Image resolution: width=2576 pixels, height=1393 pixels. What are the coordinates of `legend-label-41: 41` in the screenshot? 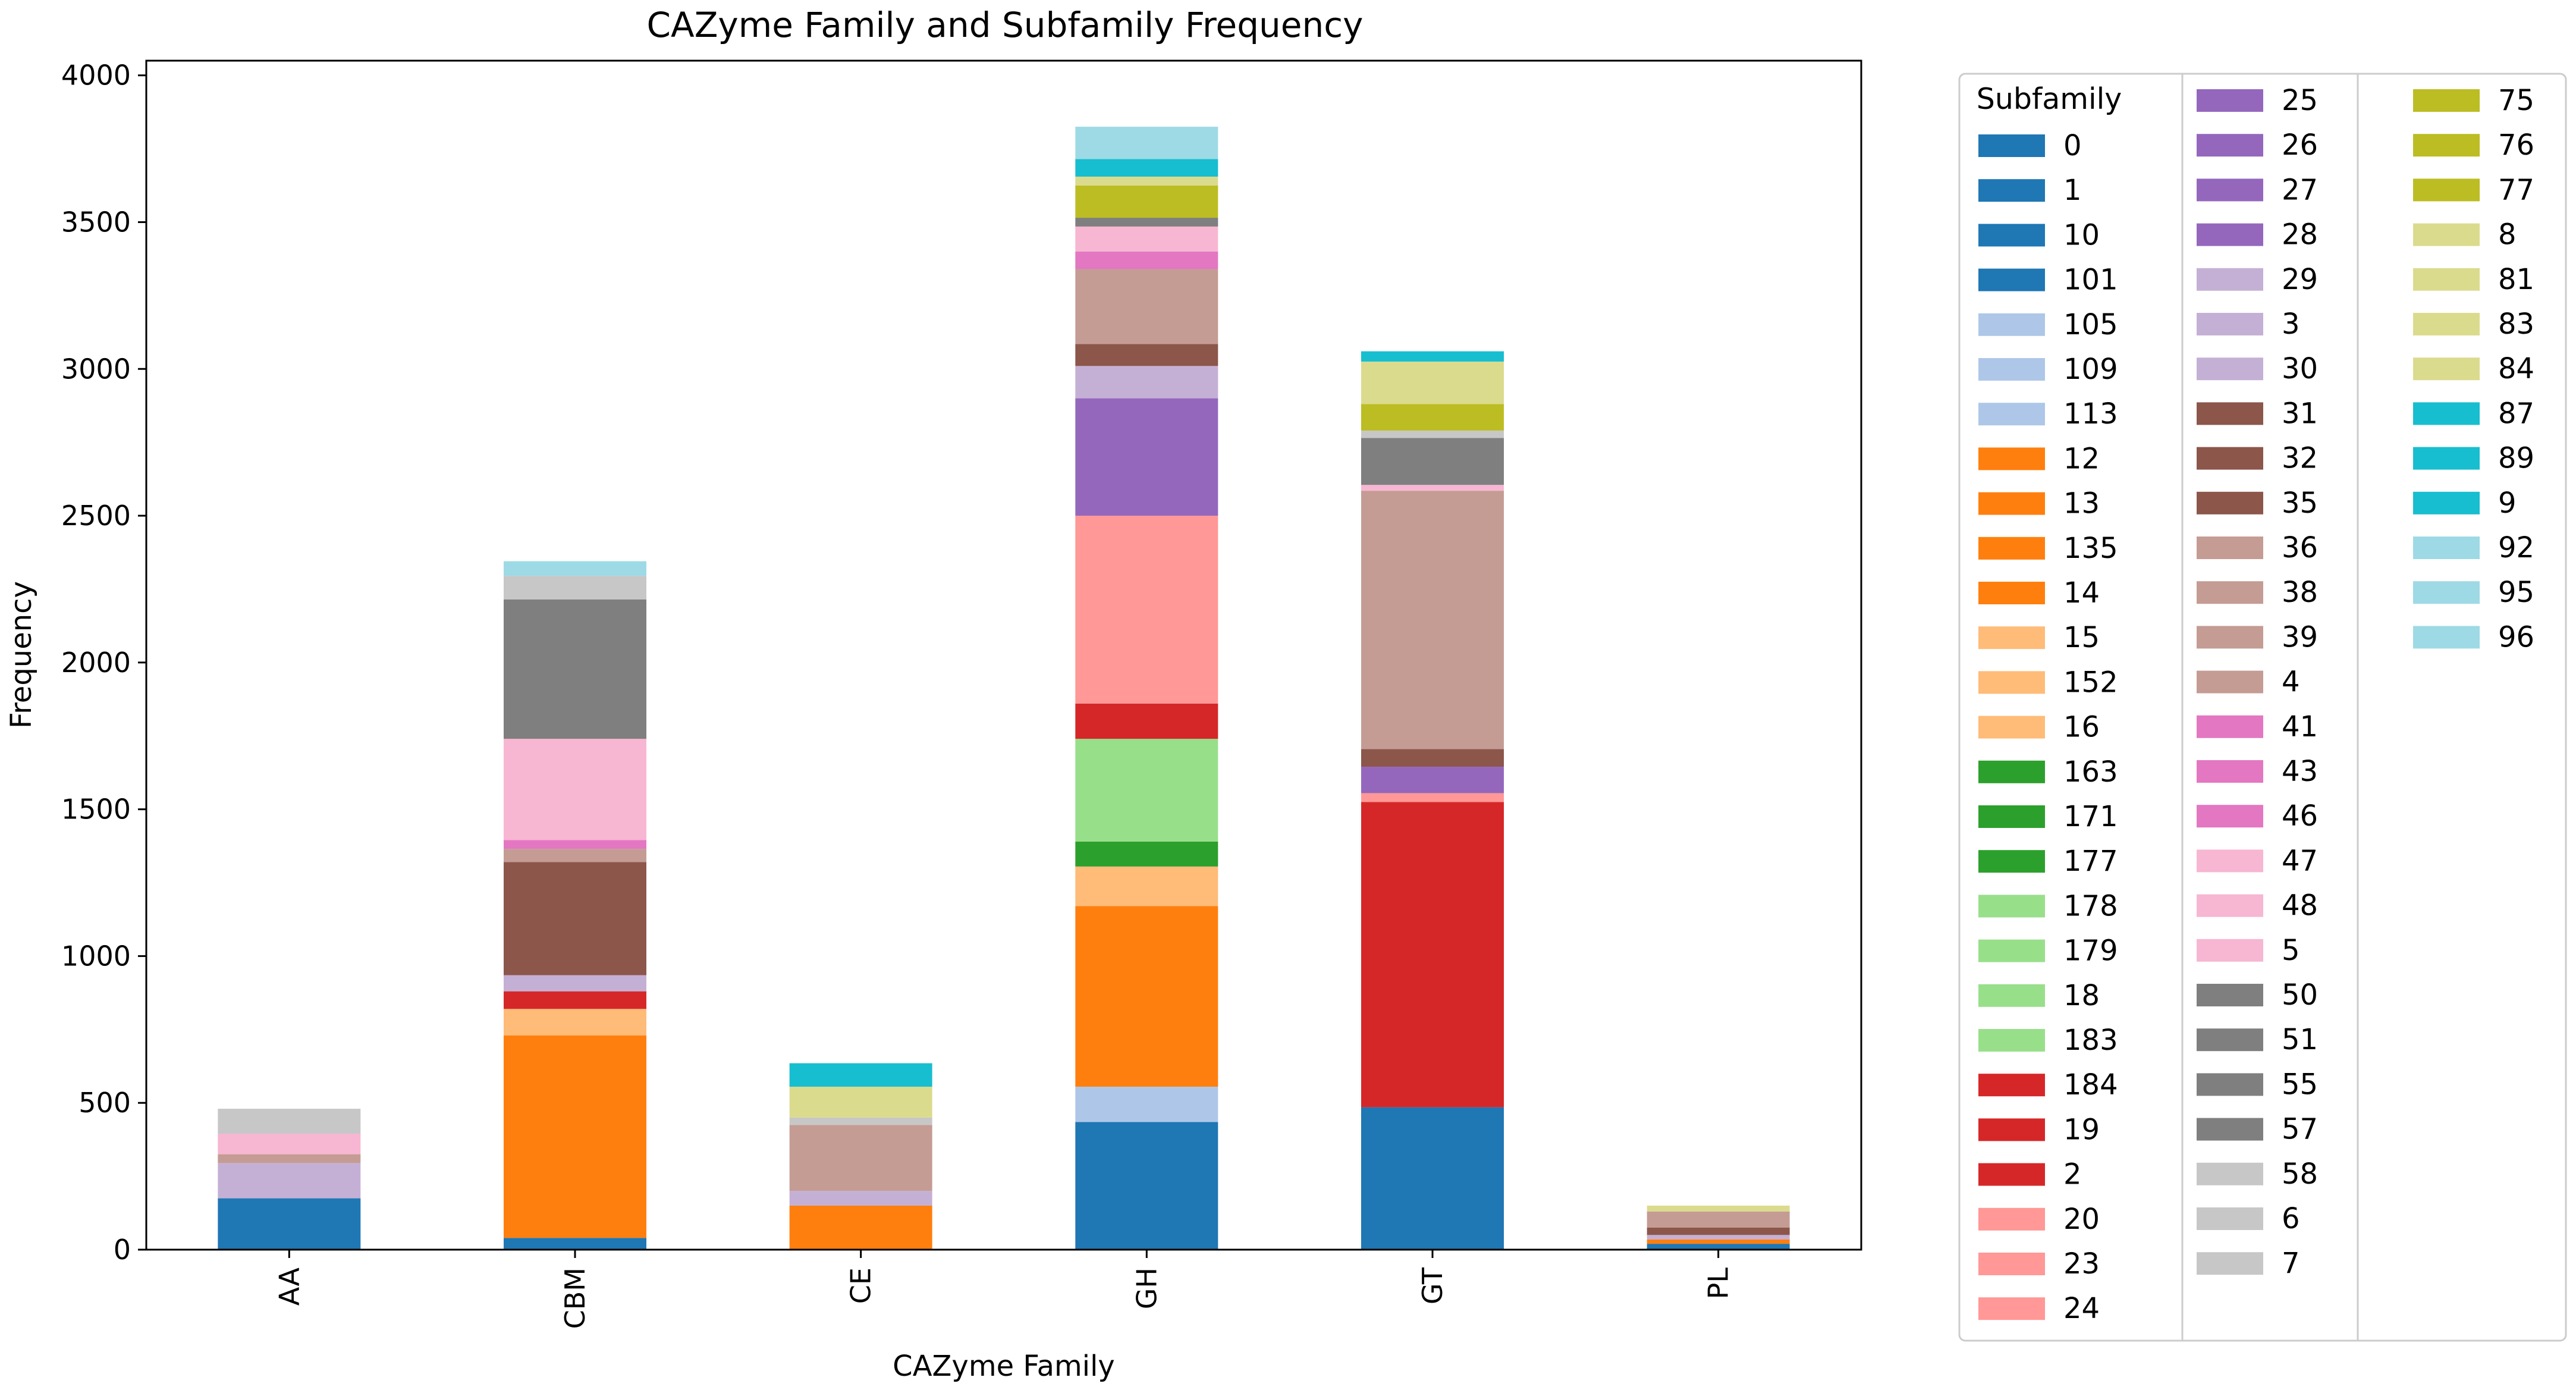 It's located at (2300, 726).